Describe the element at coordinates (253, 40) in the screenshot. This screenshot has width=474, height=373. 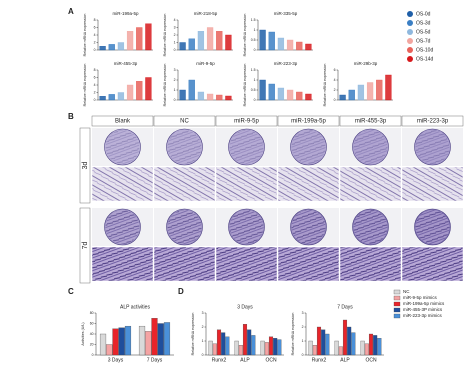
I see `y-tick-label: 0.5` at that location.